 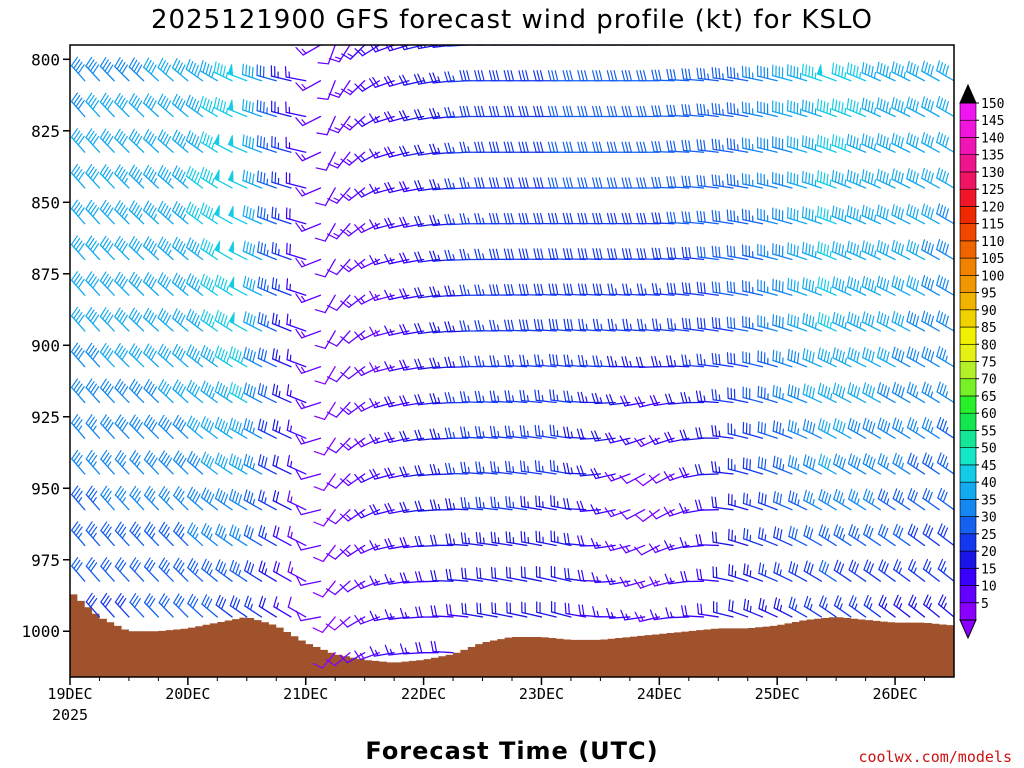 I want to click on colorbar-label: 45, so click(x=989, y=466).